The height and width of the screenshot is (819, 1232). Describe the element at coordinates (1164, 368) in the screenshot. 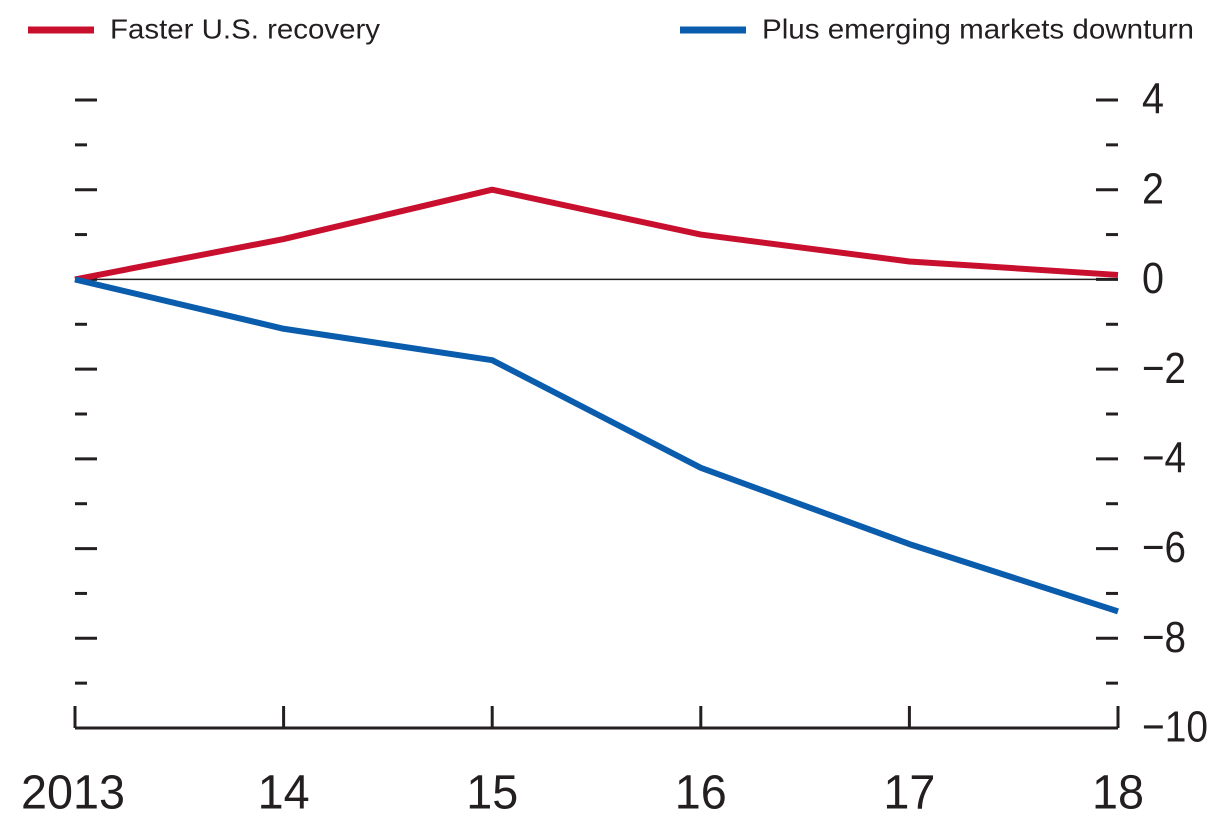

I see `y-tick-label: −2` at that location.